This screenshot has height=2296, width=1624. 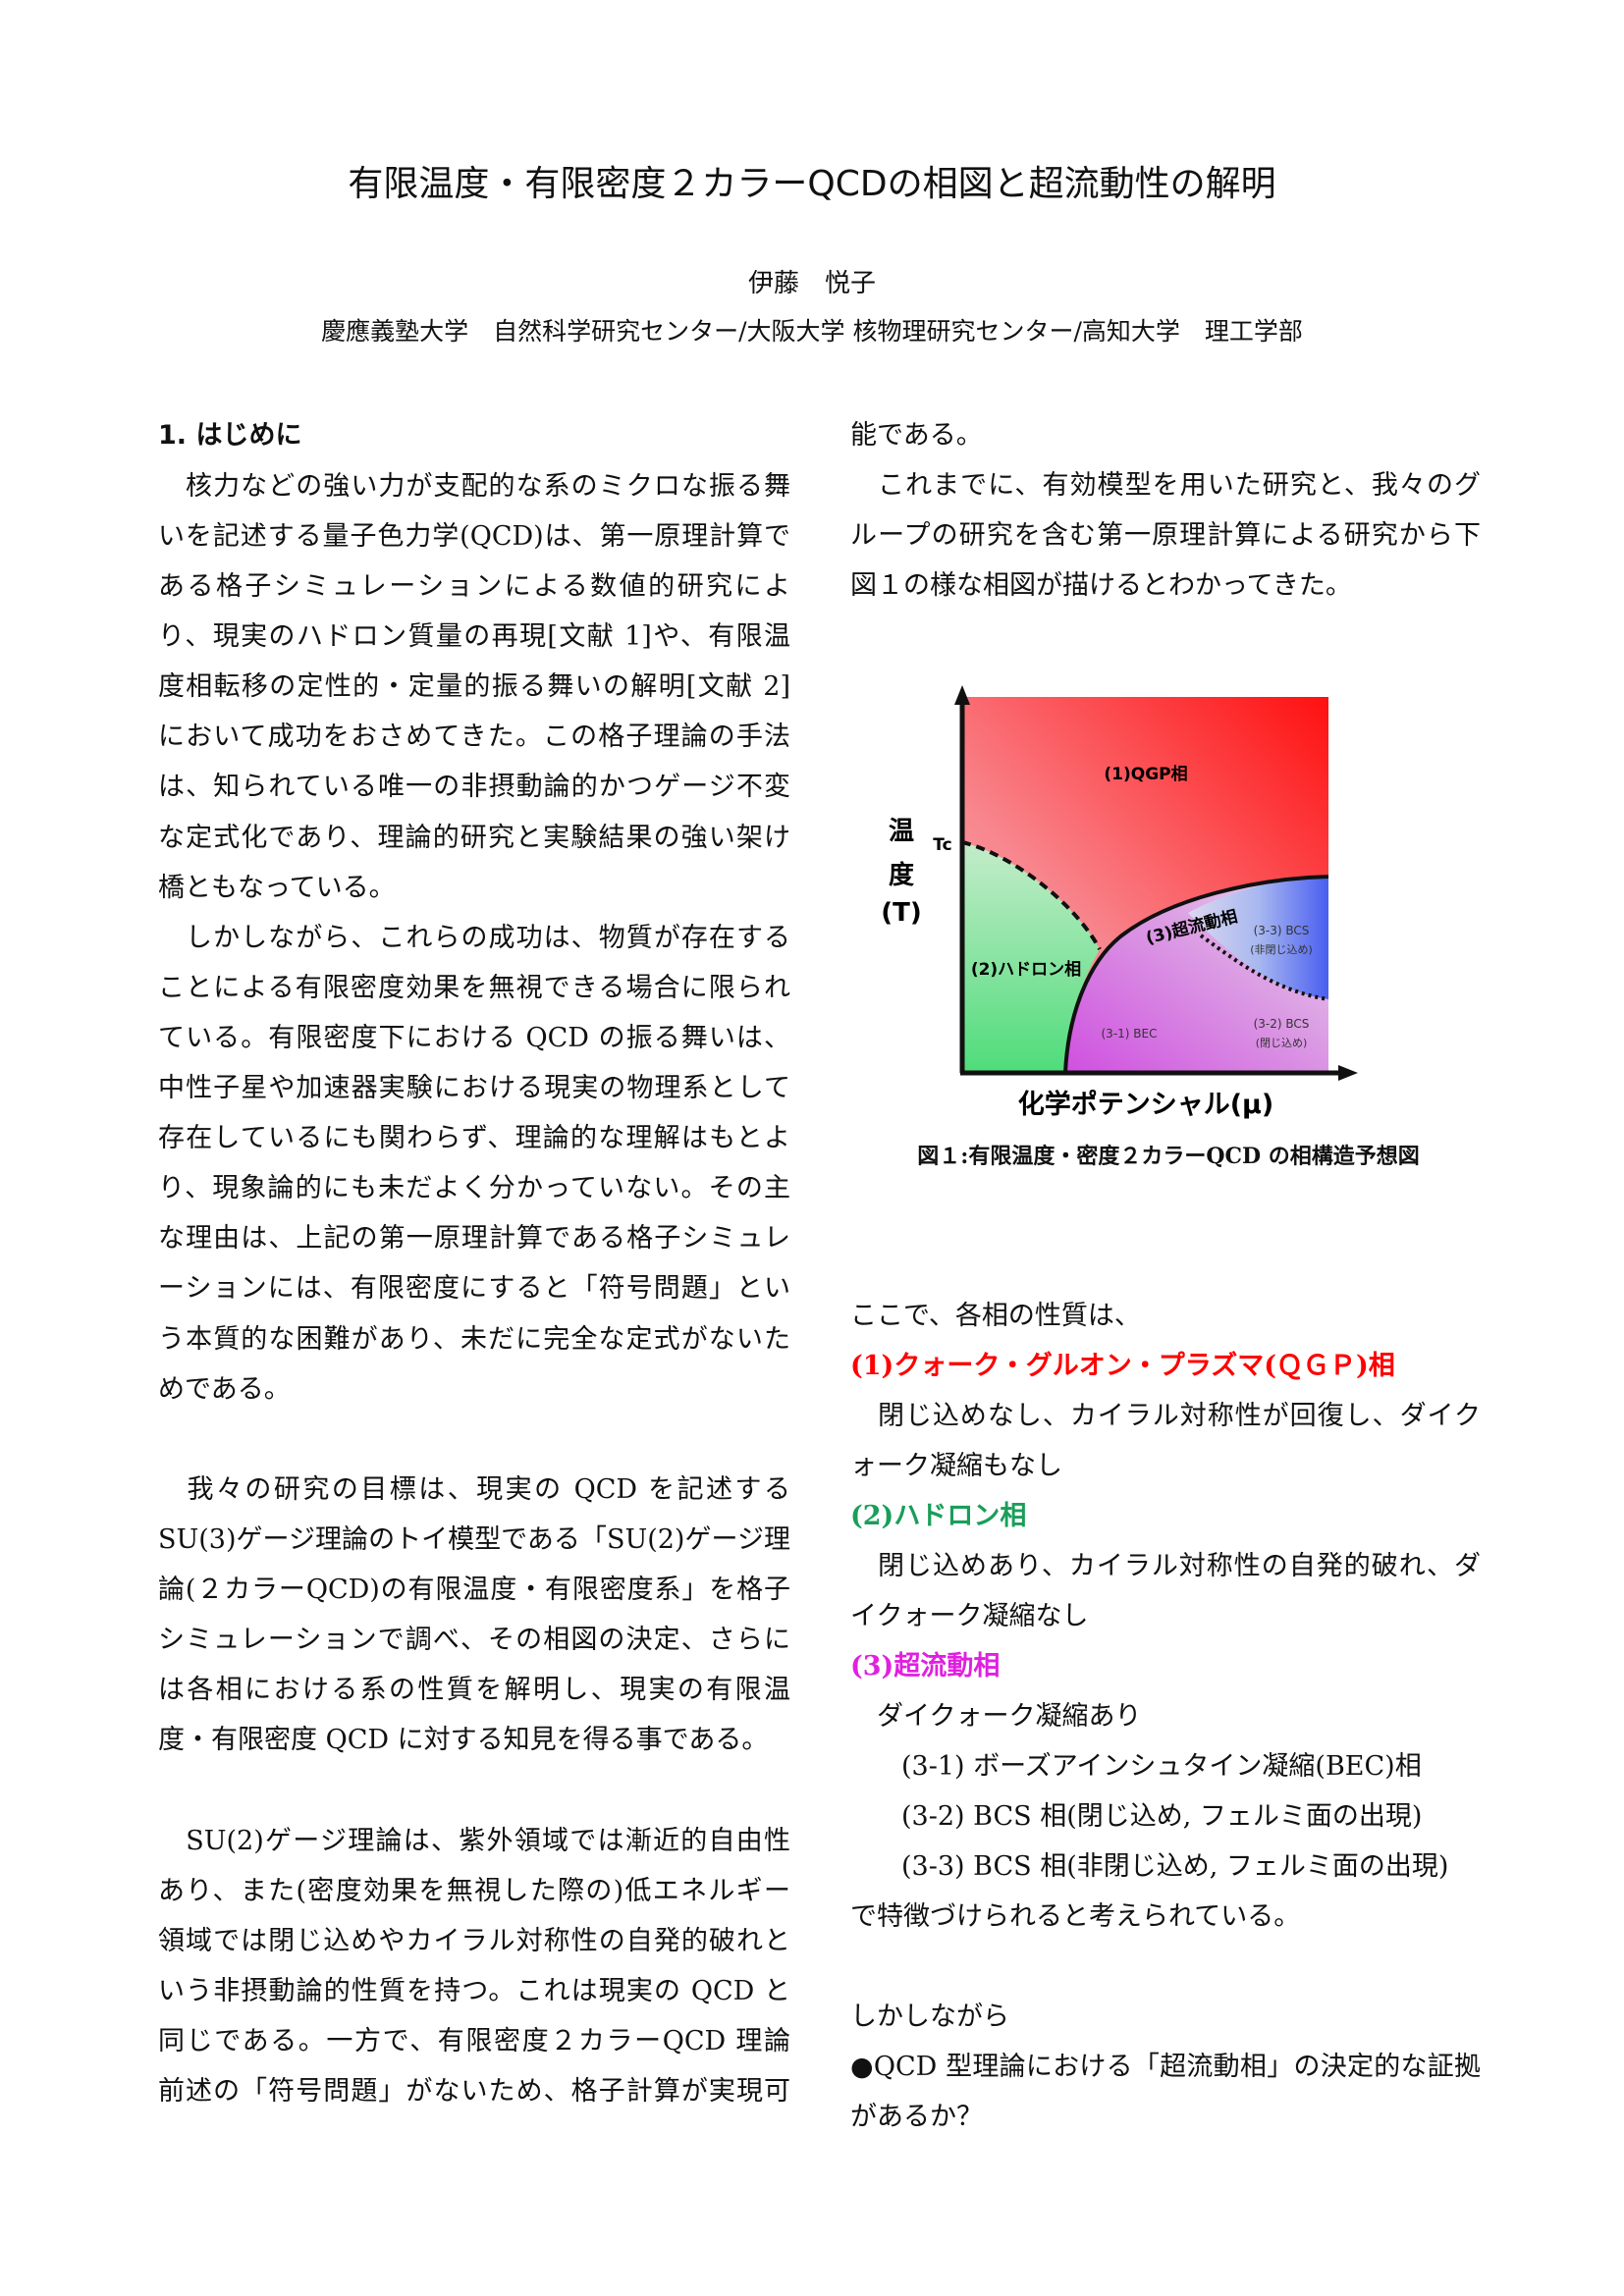 What do you see at coordinates (474, 1640) in the screenshot?
I see `paragraph-line: シミュレーションで調べ、その相図の決定、さらに` at bounding box center [474, 1640].